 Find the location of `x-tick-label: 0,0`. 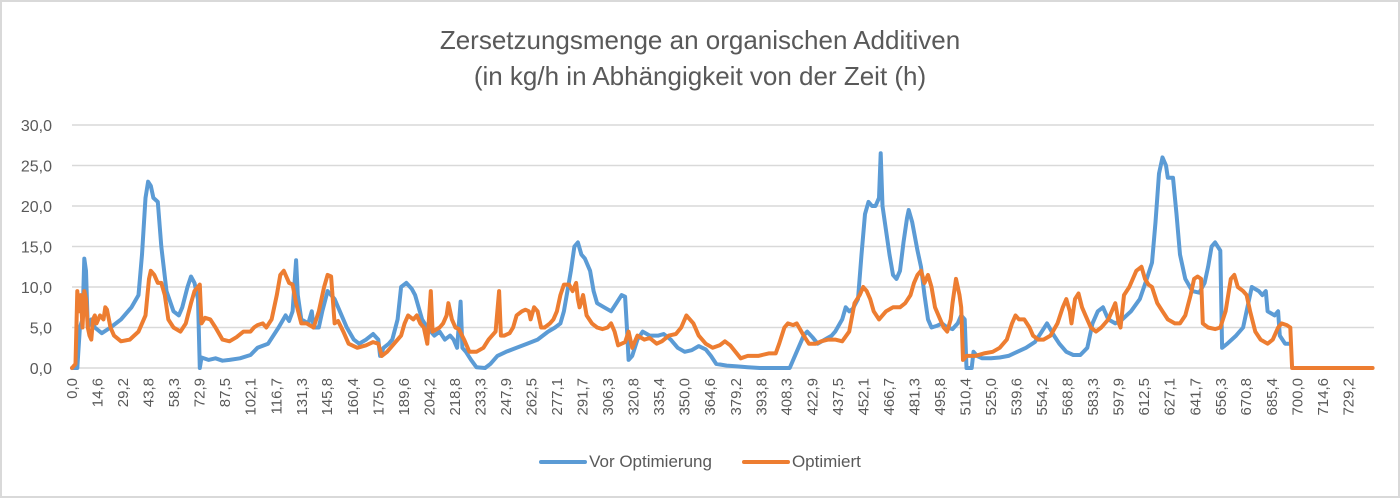

x-tick-label: 0,0 is located at coordinates (72, 388).